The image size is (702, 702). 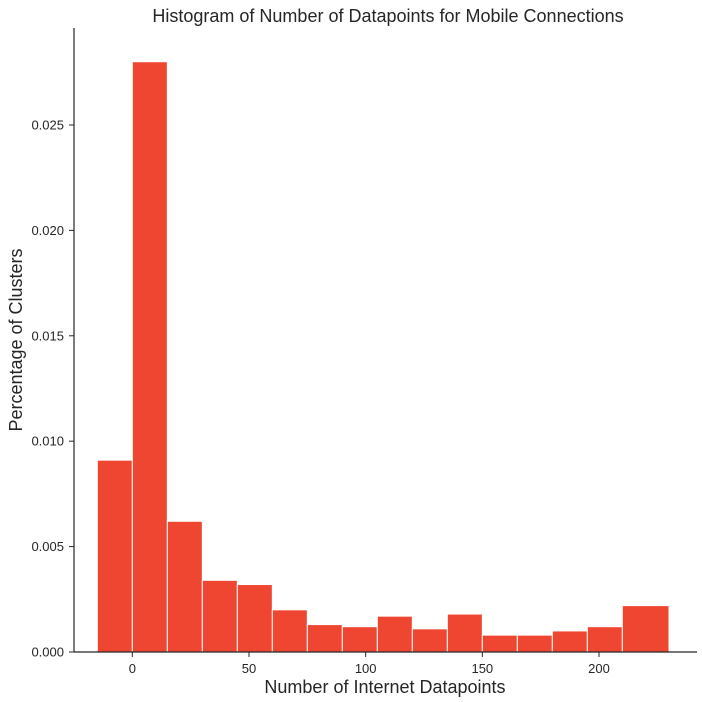 What do you see at coordinates (366, 668) in the screenshot?
I see `x-tick-label: 100` at bounding box center [366, 668].